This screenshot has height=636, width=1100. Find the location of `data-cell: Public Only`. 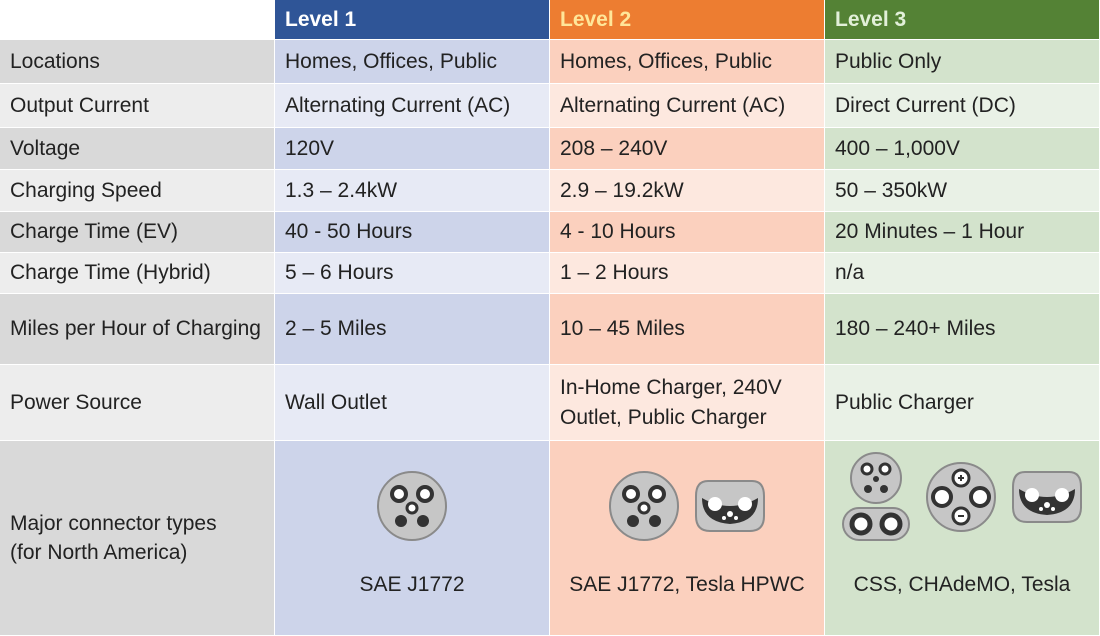

data-cell: Public Only is located at coordinates (962, 62).